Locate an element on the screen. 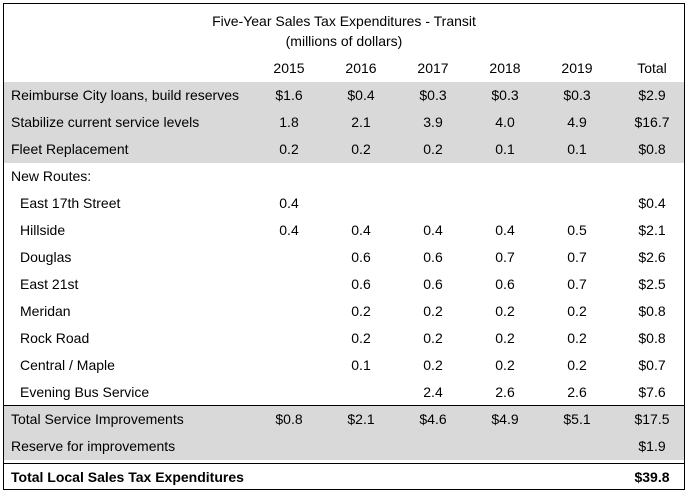  column-header: 2018 is located at coordinates (505, 68).